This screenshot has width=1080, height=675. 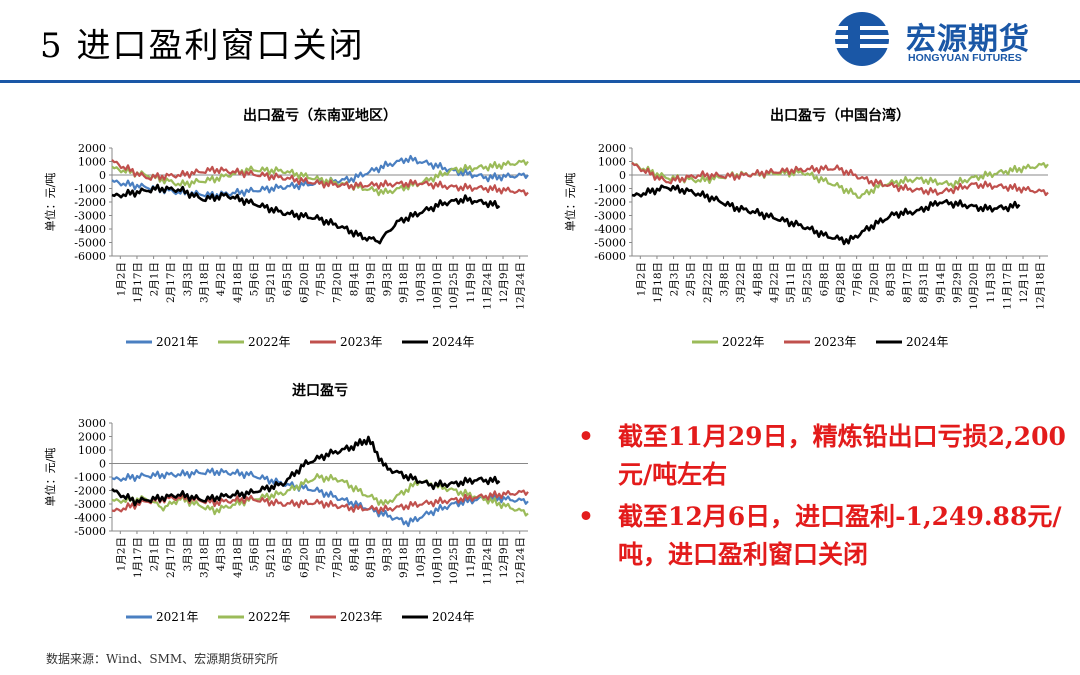 What do you see at coordinates (840, 535) in the screenshot?
I see `key-point-text: 截至12月6日，进口盈利-1,249.88元/吨，进口盈利窗口关闭` at bounding box center [840, 535].